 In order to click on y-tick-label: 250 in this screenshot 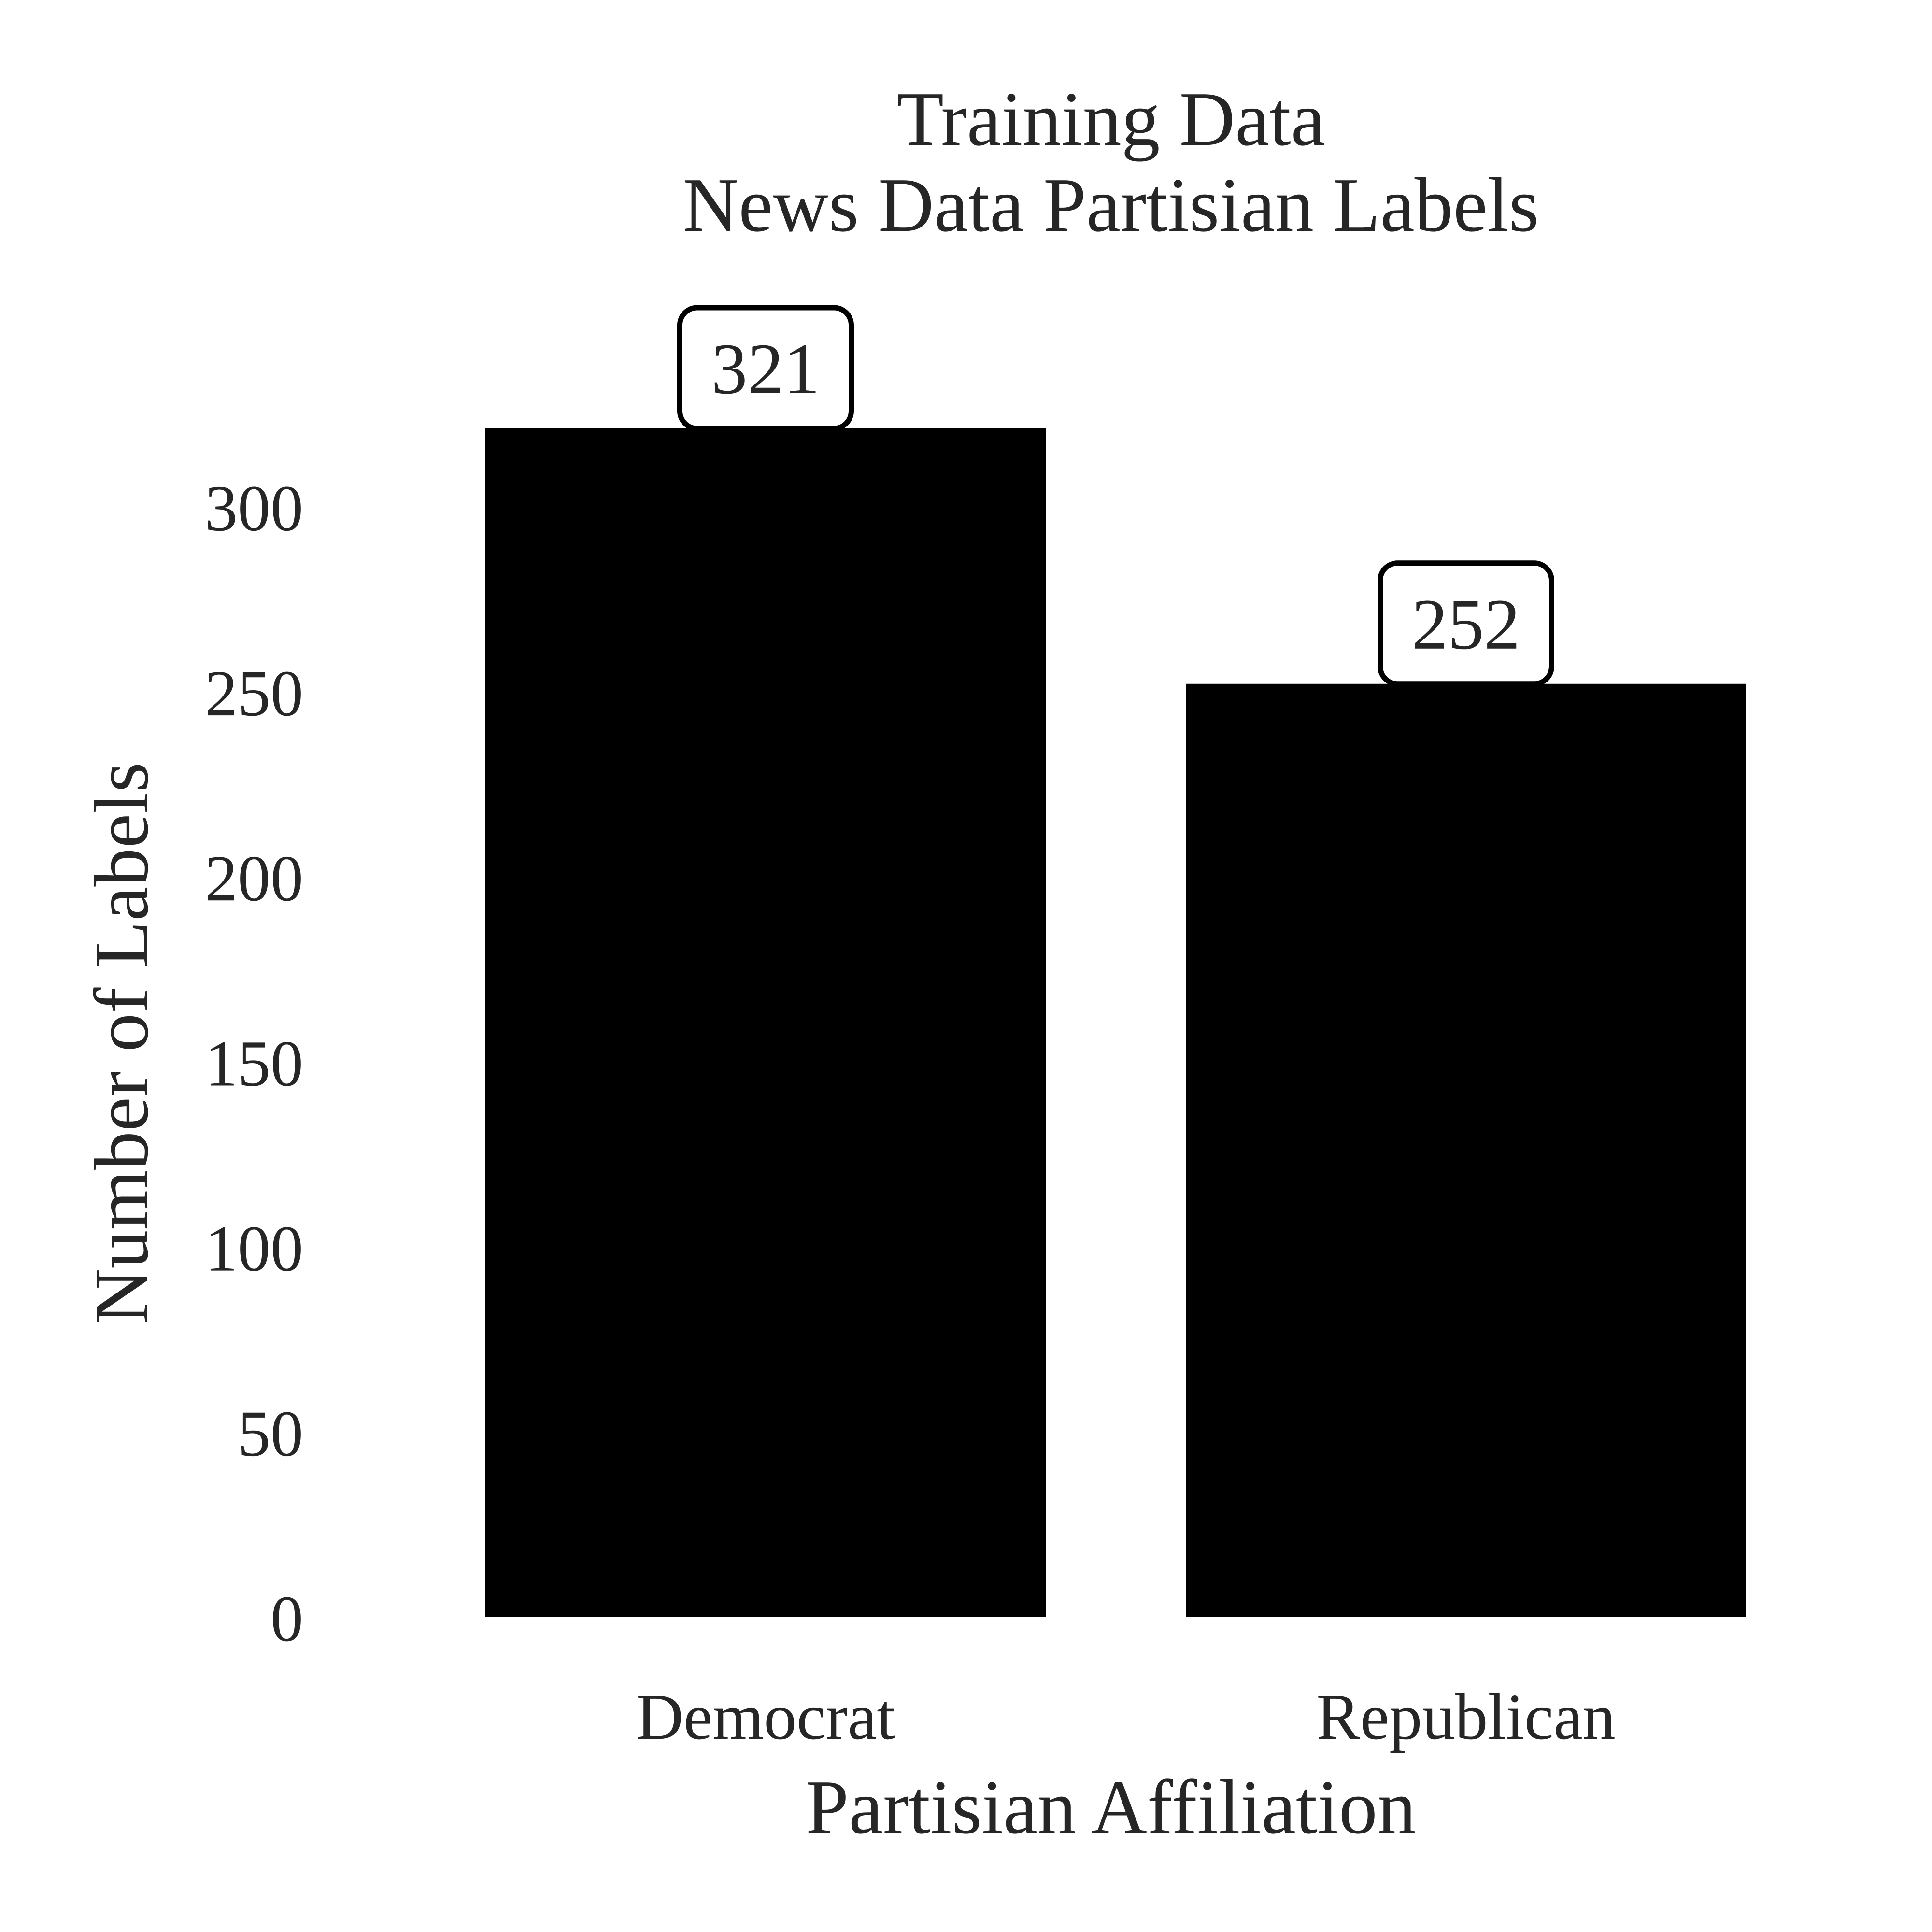, I will do `click(254, 693)`.